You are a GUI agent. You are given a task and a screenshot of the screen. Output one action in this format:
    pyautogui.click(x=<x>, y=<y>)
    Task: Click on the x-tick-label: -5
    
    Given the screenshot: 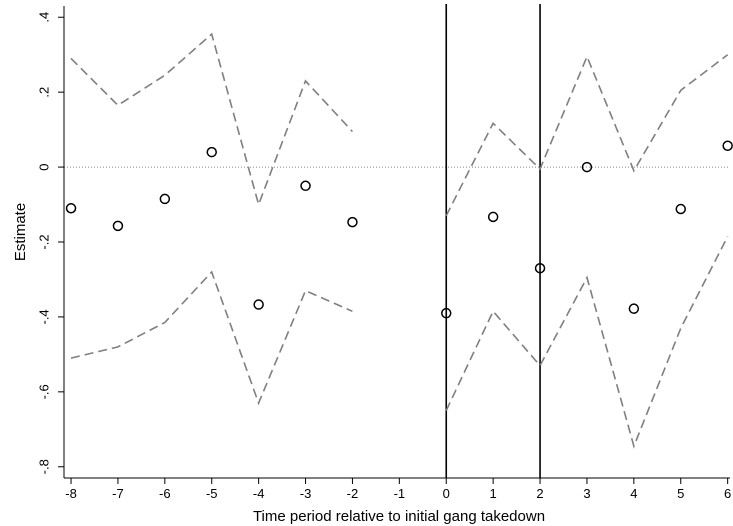 What is the action you would take?
    pyautogui.click(x=212, y=493)
    